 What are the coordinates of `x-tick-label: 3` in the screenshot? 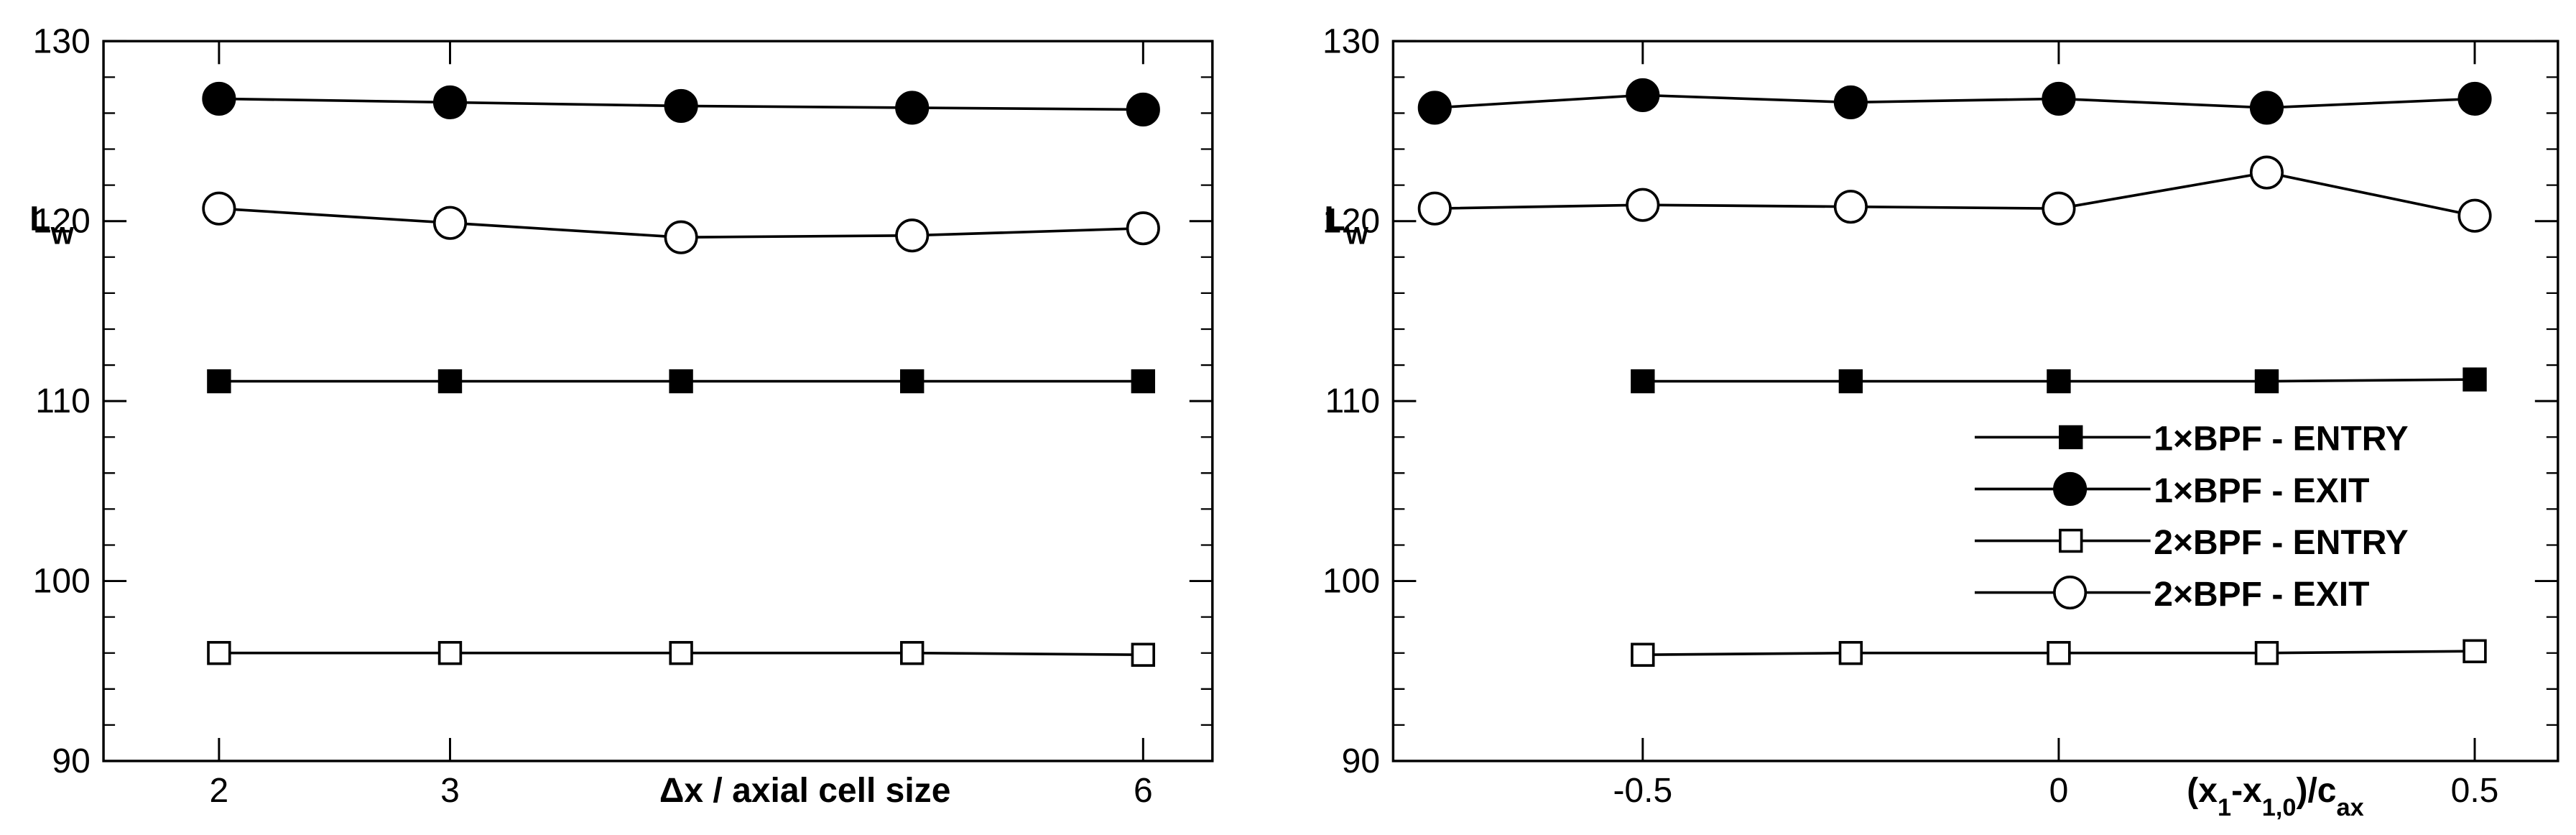 It's located at (450, 791).